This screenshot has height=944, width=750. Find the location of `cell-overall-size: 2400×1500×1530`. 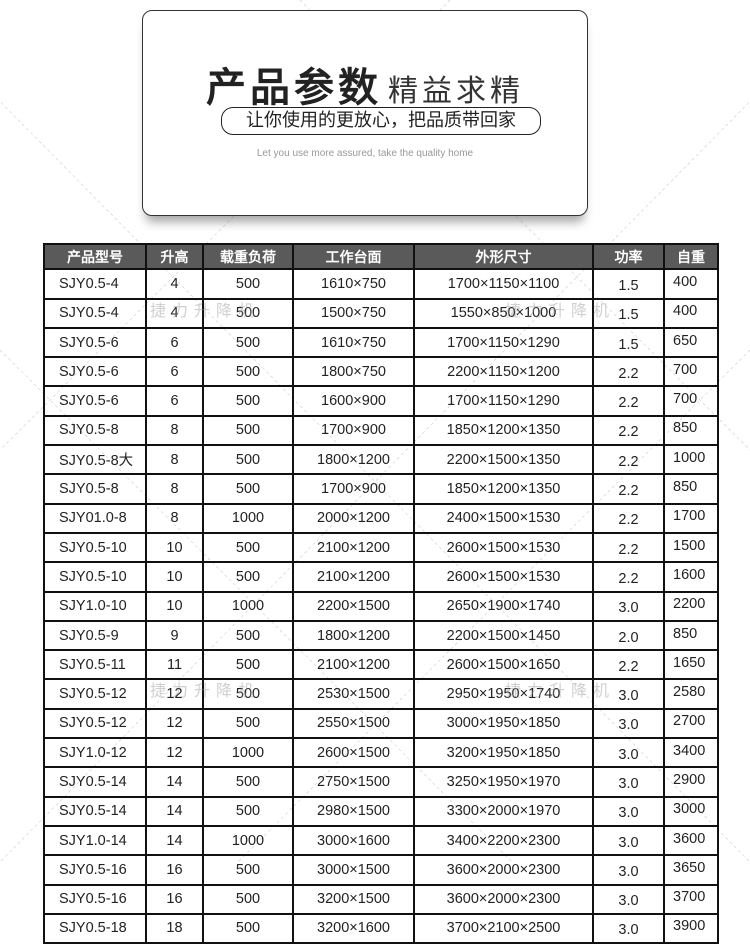

cell-overall-size: 2400×1500×1530 is located at coordinates (503, 518).